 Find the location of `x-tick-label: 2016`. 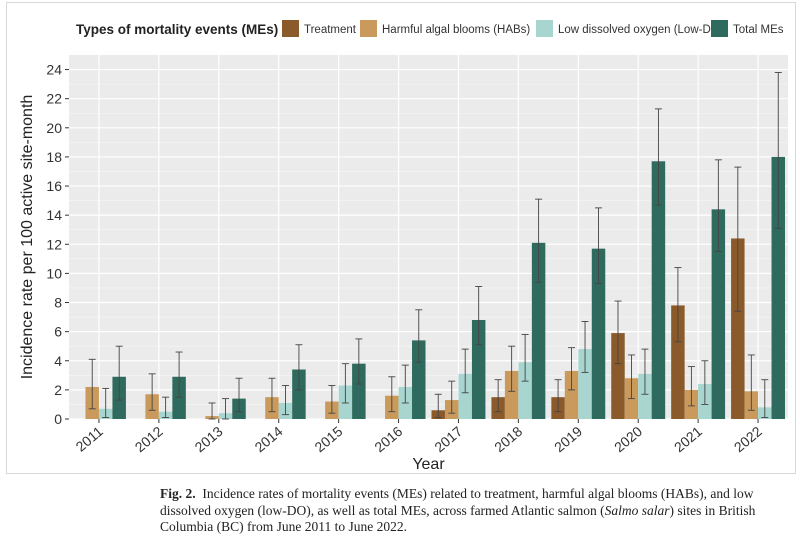

x-tick-label: 2016 is located at coordinates (388, 439).